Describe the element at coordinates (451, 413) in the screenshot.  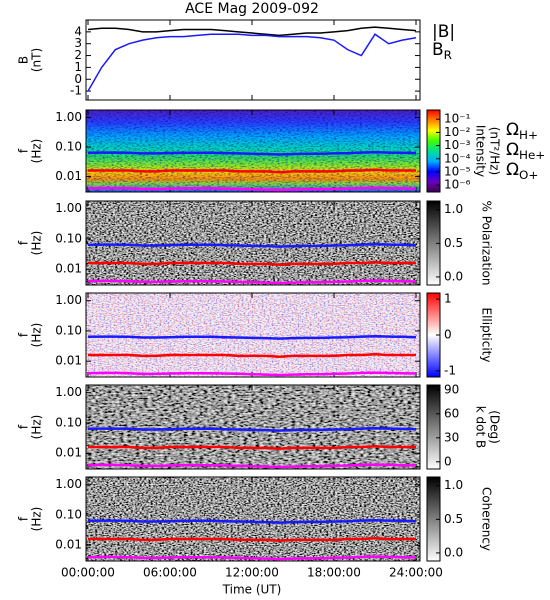
I see `colorbar-tick-label: 60` at that location.